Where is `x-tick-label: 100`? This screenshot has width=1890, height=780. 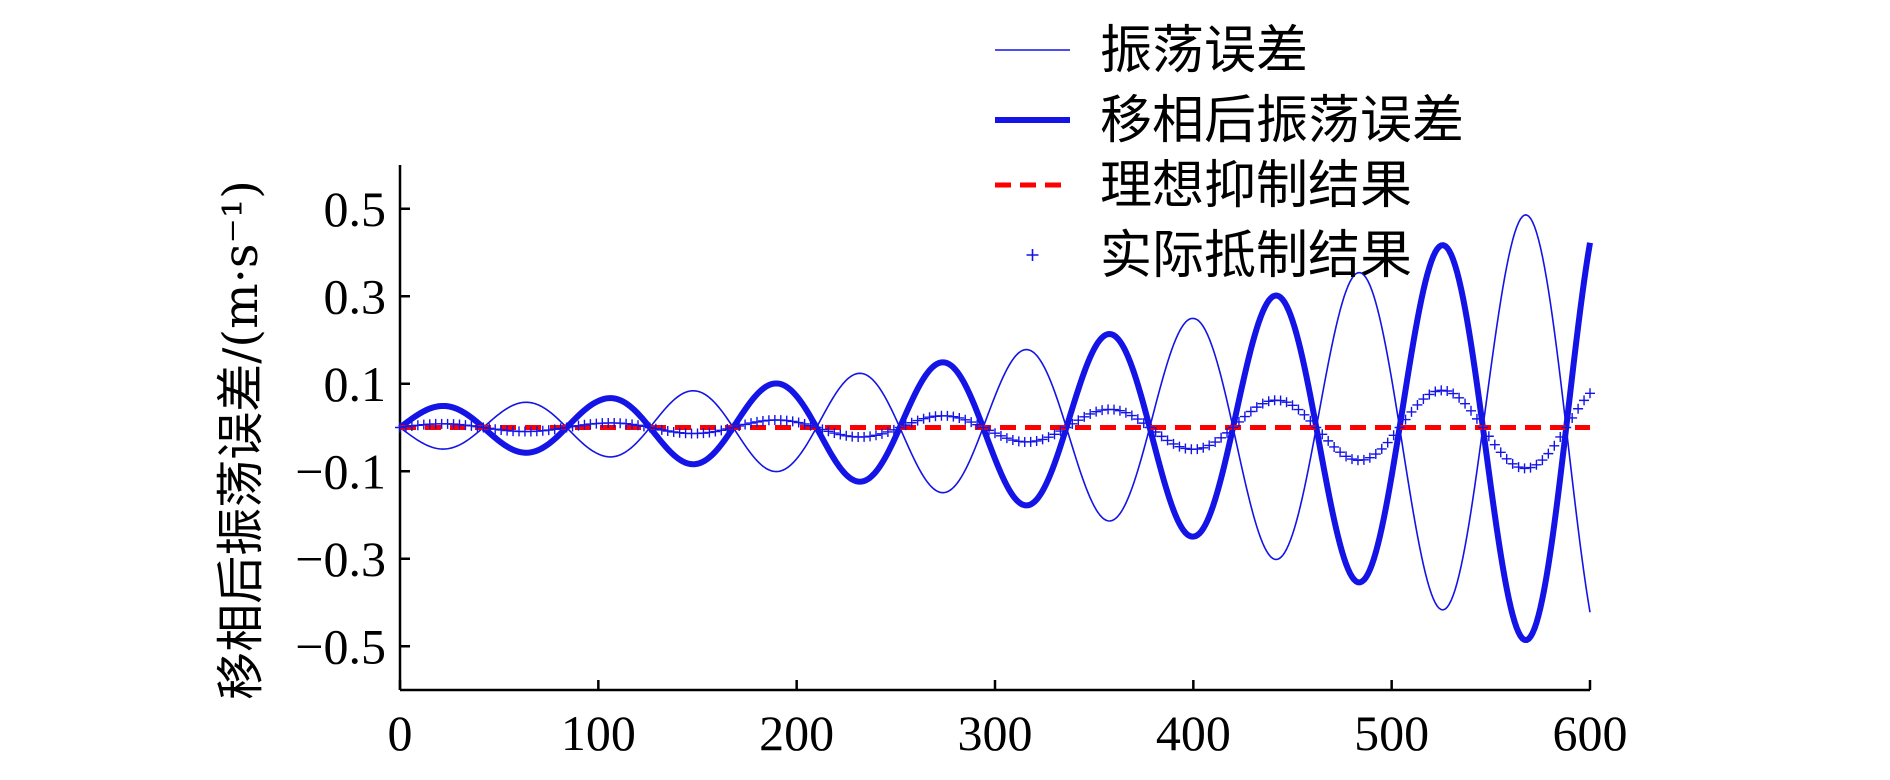 x-tick-label: 100 is located at coordinates (598, 733).